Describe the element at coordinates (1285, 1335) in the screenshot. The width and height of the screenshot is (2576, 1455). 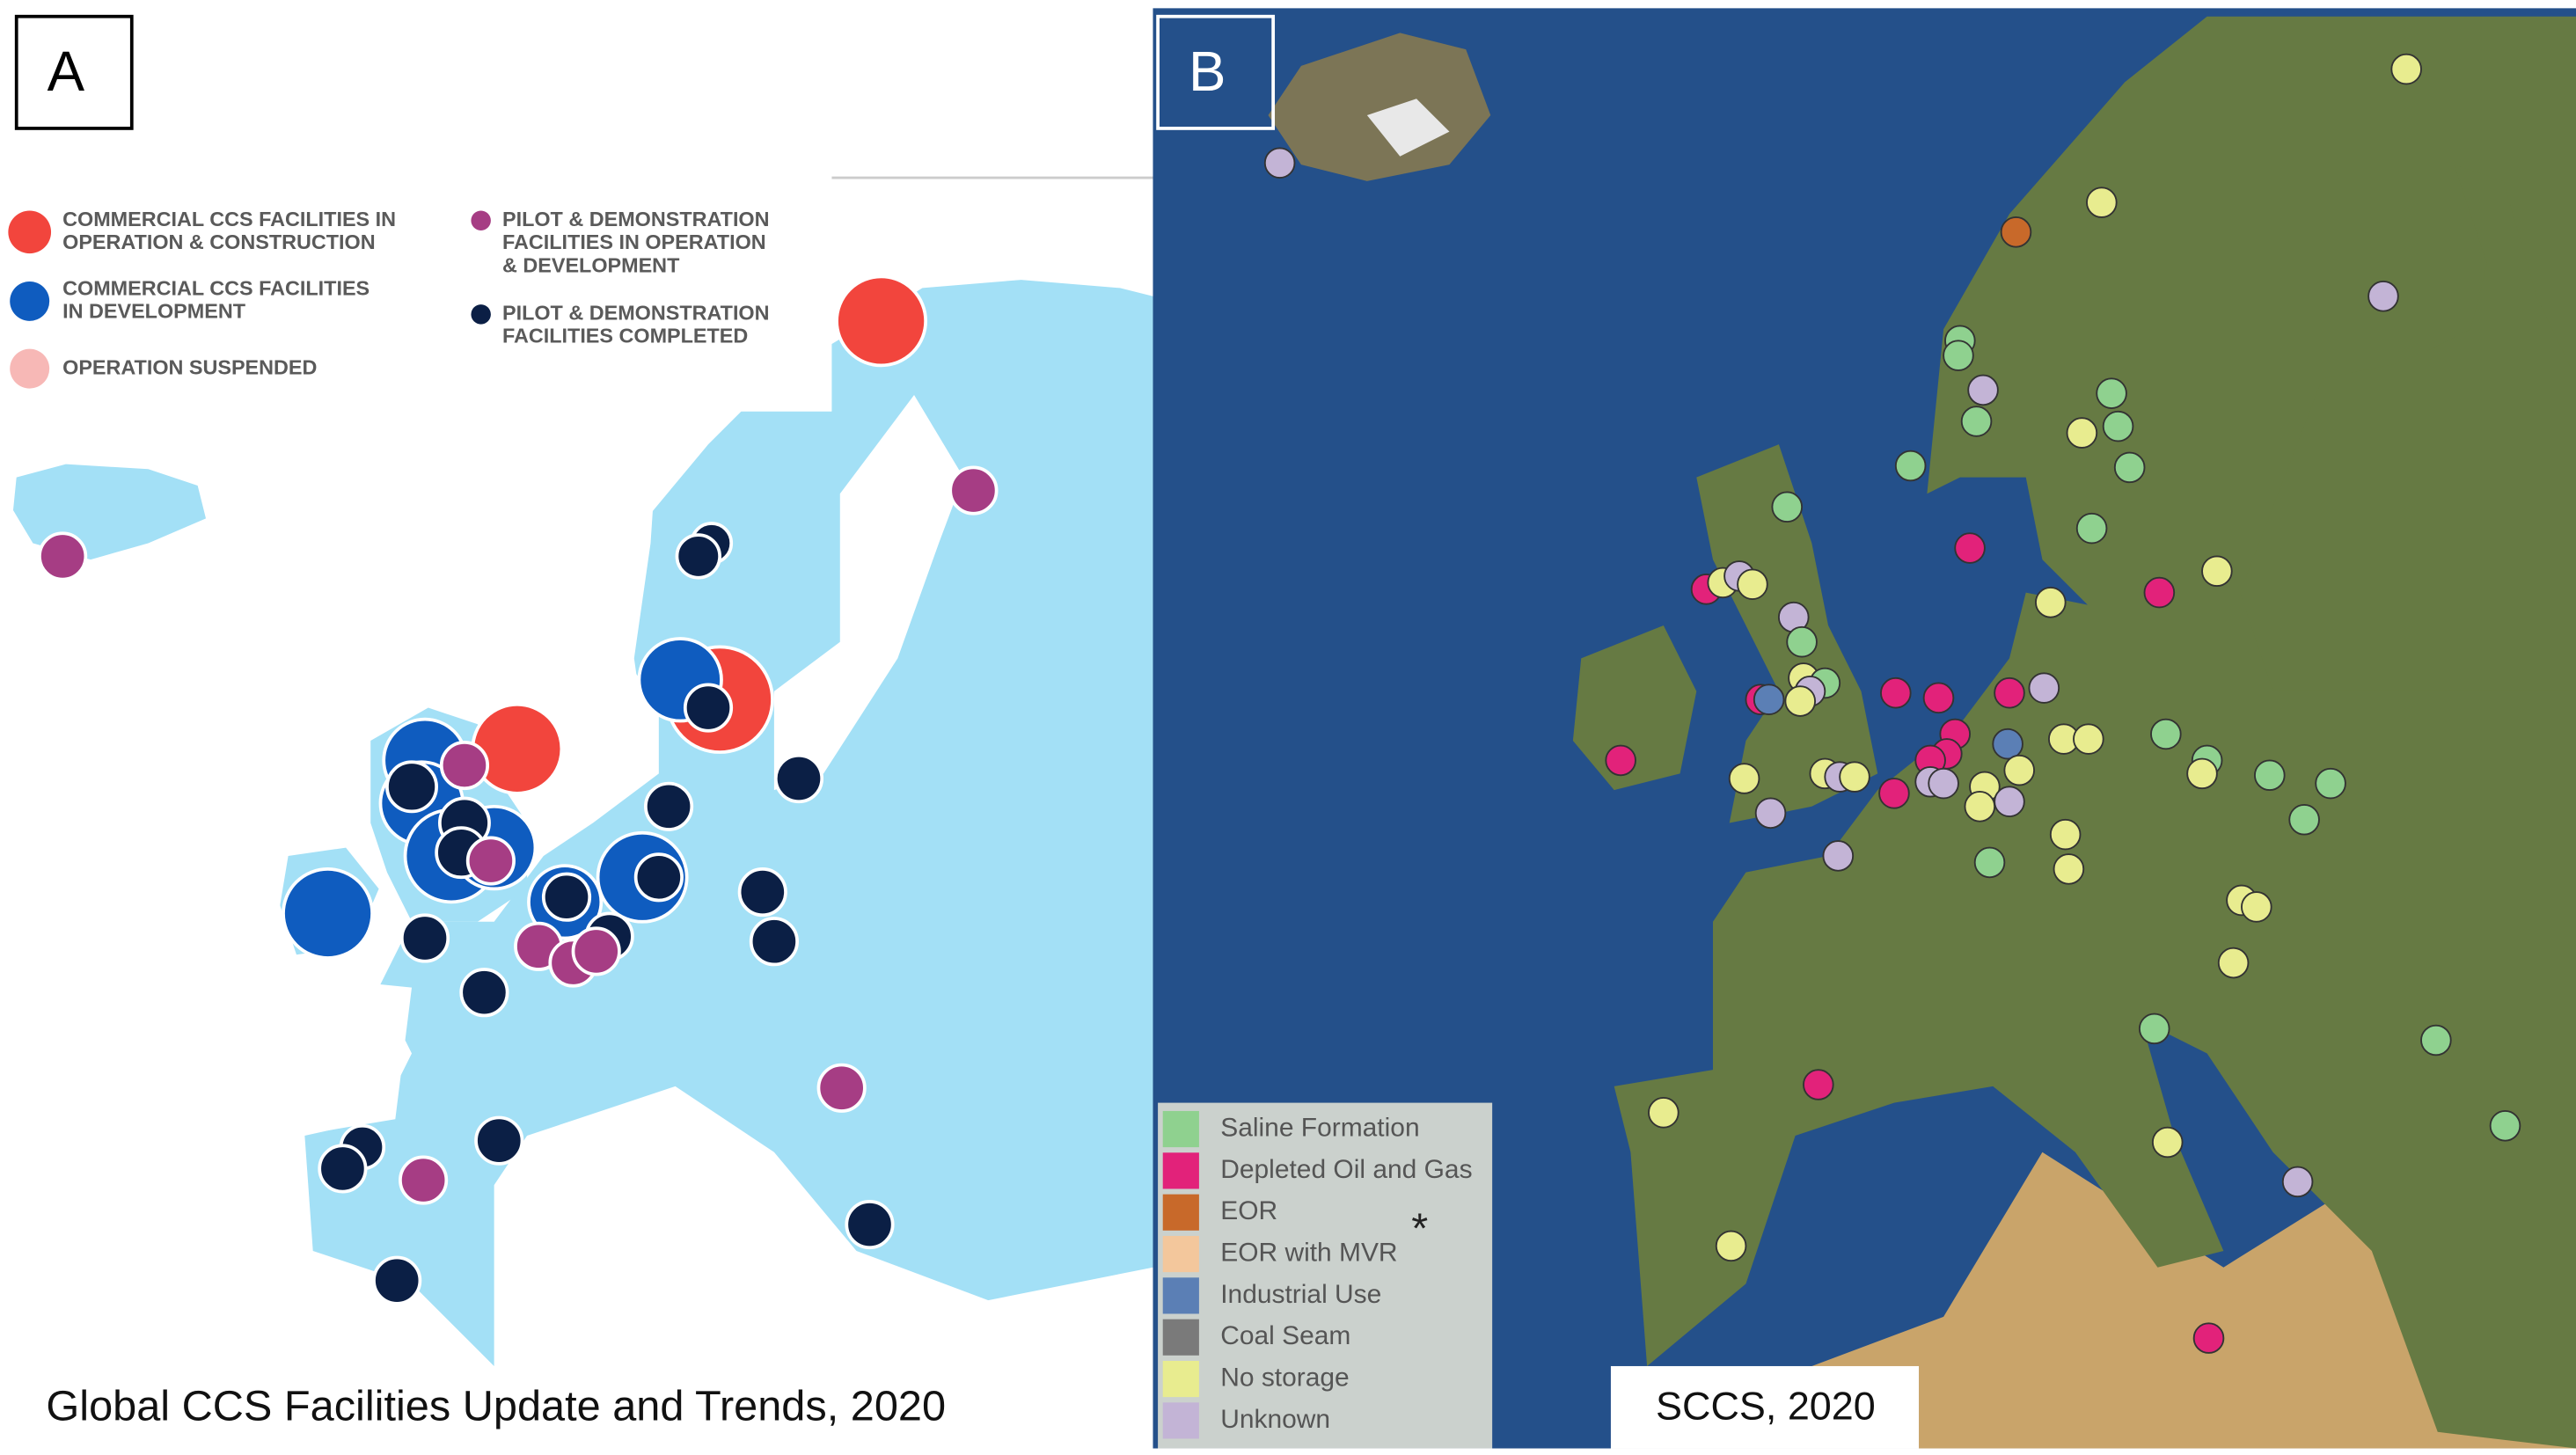
I see `legend-label: Coal Seam` at that location.